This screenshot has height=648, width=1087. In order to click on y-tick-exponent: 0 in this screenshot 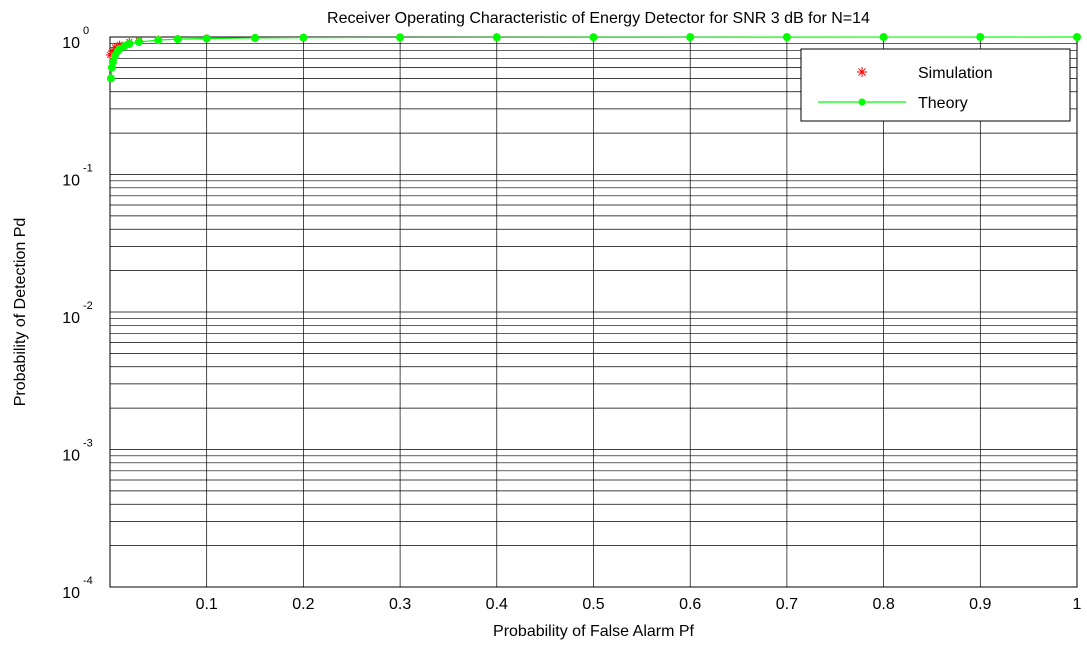, I will do `click(86, 31)`.